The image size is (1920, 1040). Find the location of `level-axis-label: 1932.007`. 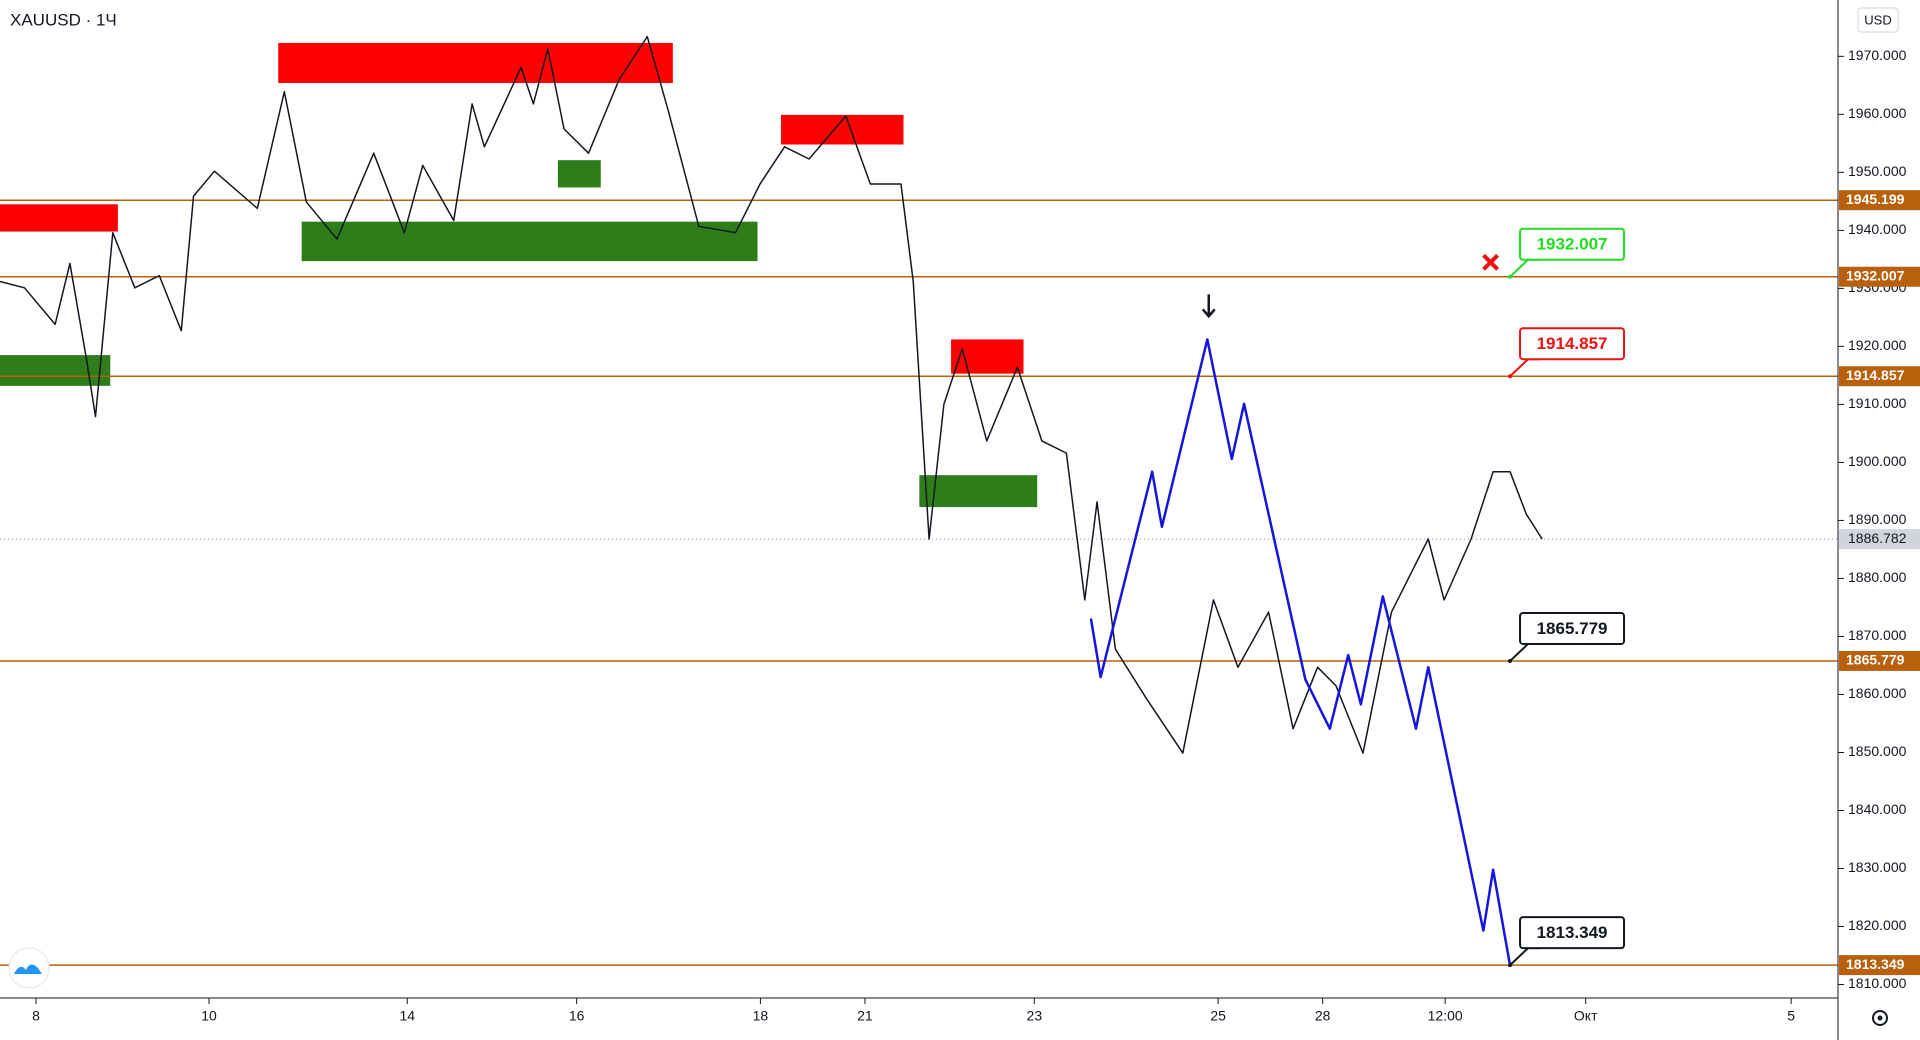

level-axis-label: 1932.007 is located at coordinates (1875, 275).